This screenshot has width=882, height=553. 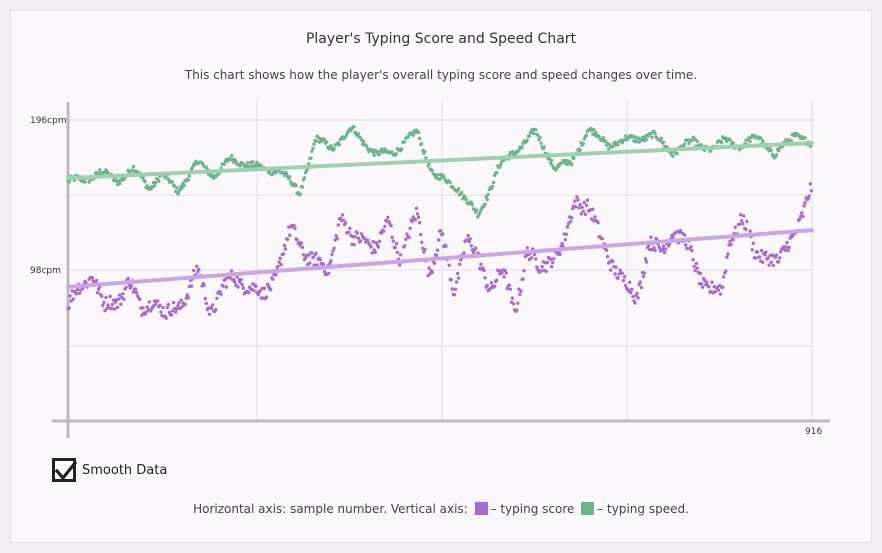 What do you see at coordinates (125, 470) in the screenshot?
I see `smooth-data-label: Smooth Data` at bounding box center [125, 470].